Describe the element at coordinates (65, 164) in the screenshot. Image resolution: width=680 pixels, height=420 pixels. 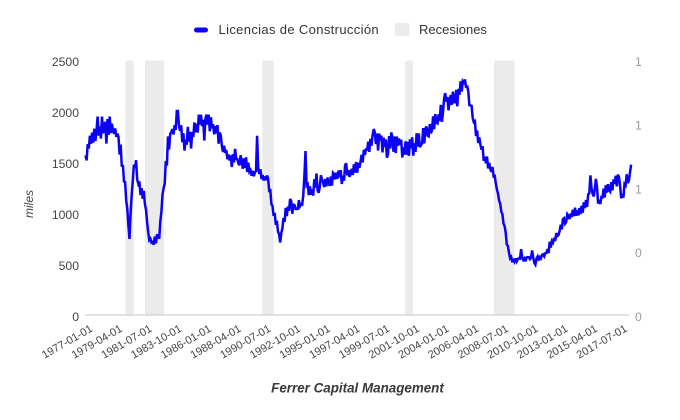
I see `svg-text: 1500` at that location.